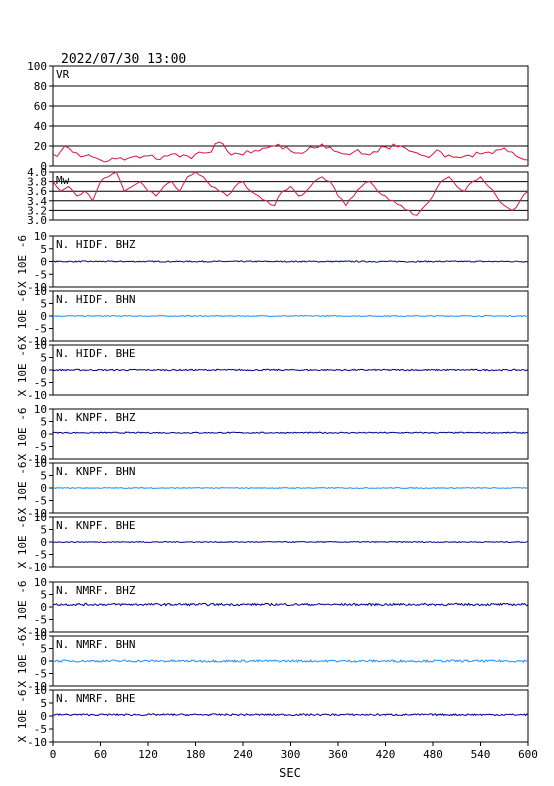  I want to click on panel-label: N. NMRF. BHN, so click(95, 644).